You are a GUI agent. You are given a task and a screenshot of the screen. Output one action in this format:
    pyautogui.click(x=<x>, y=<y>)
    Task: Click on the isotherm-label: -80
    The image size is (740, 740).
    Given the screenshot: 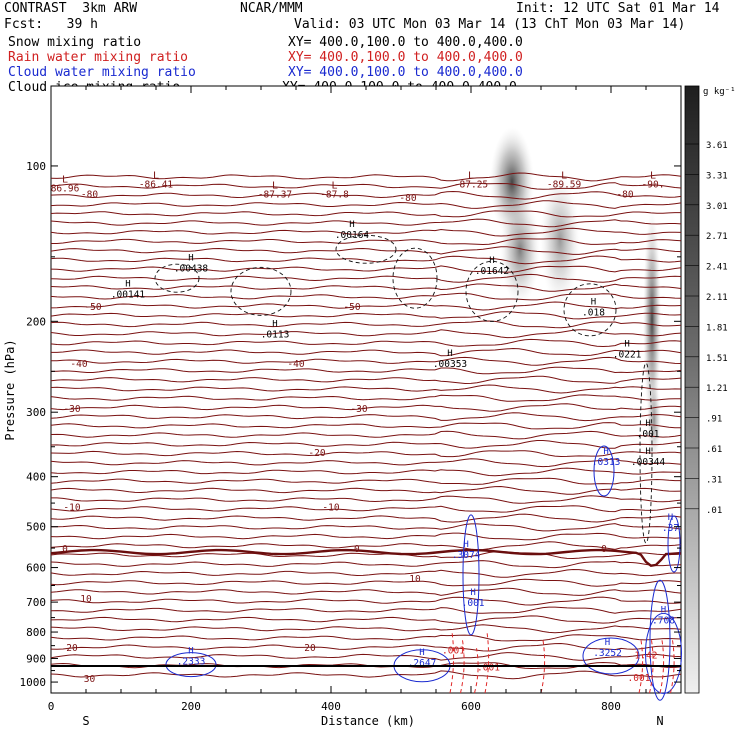 What is the action you would take?
    pyautogui.click(x=624, y=194)
    